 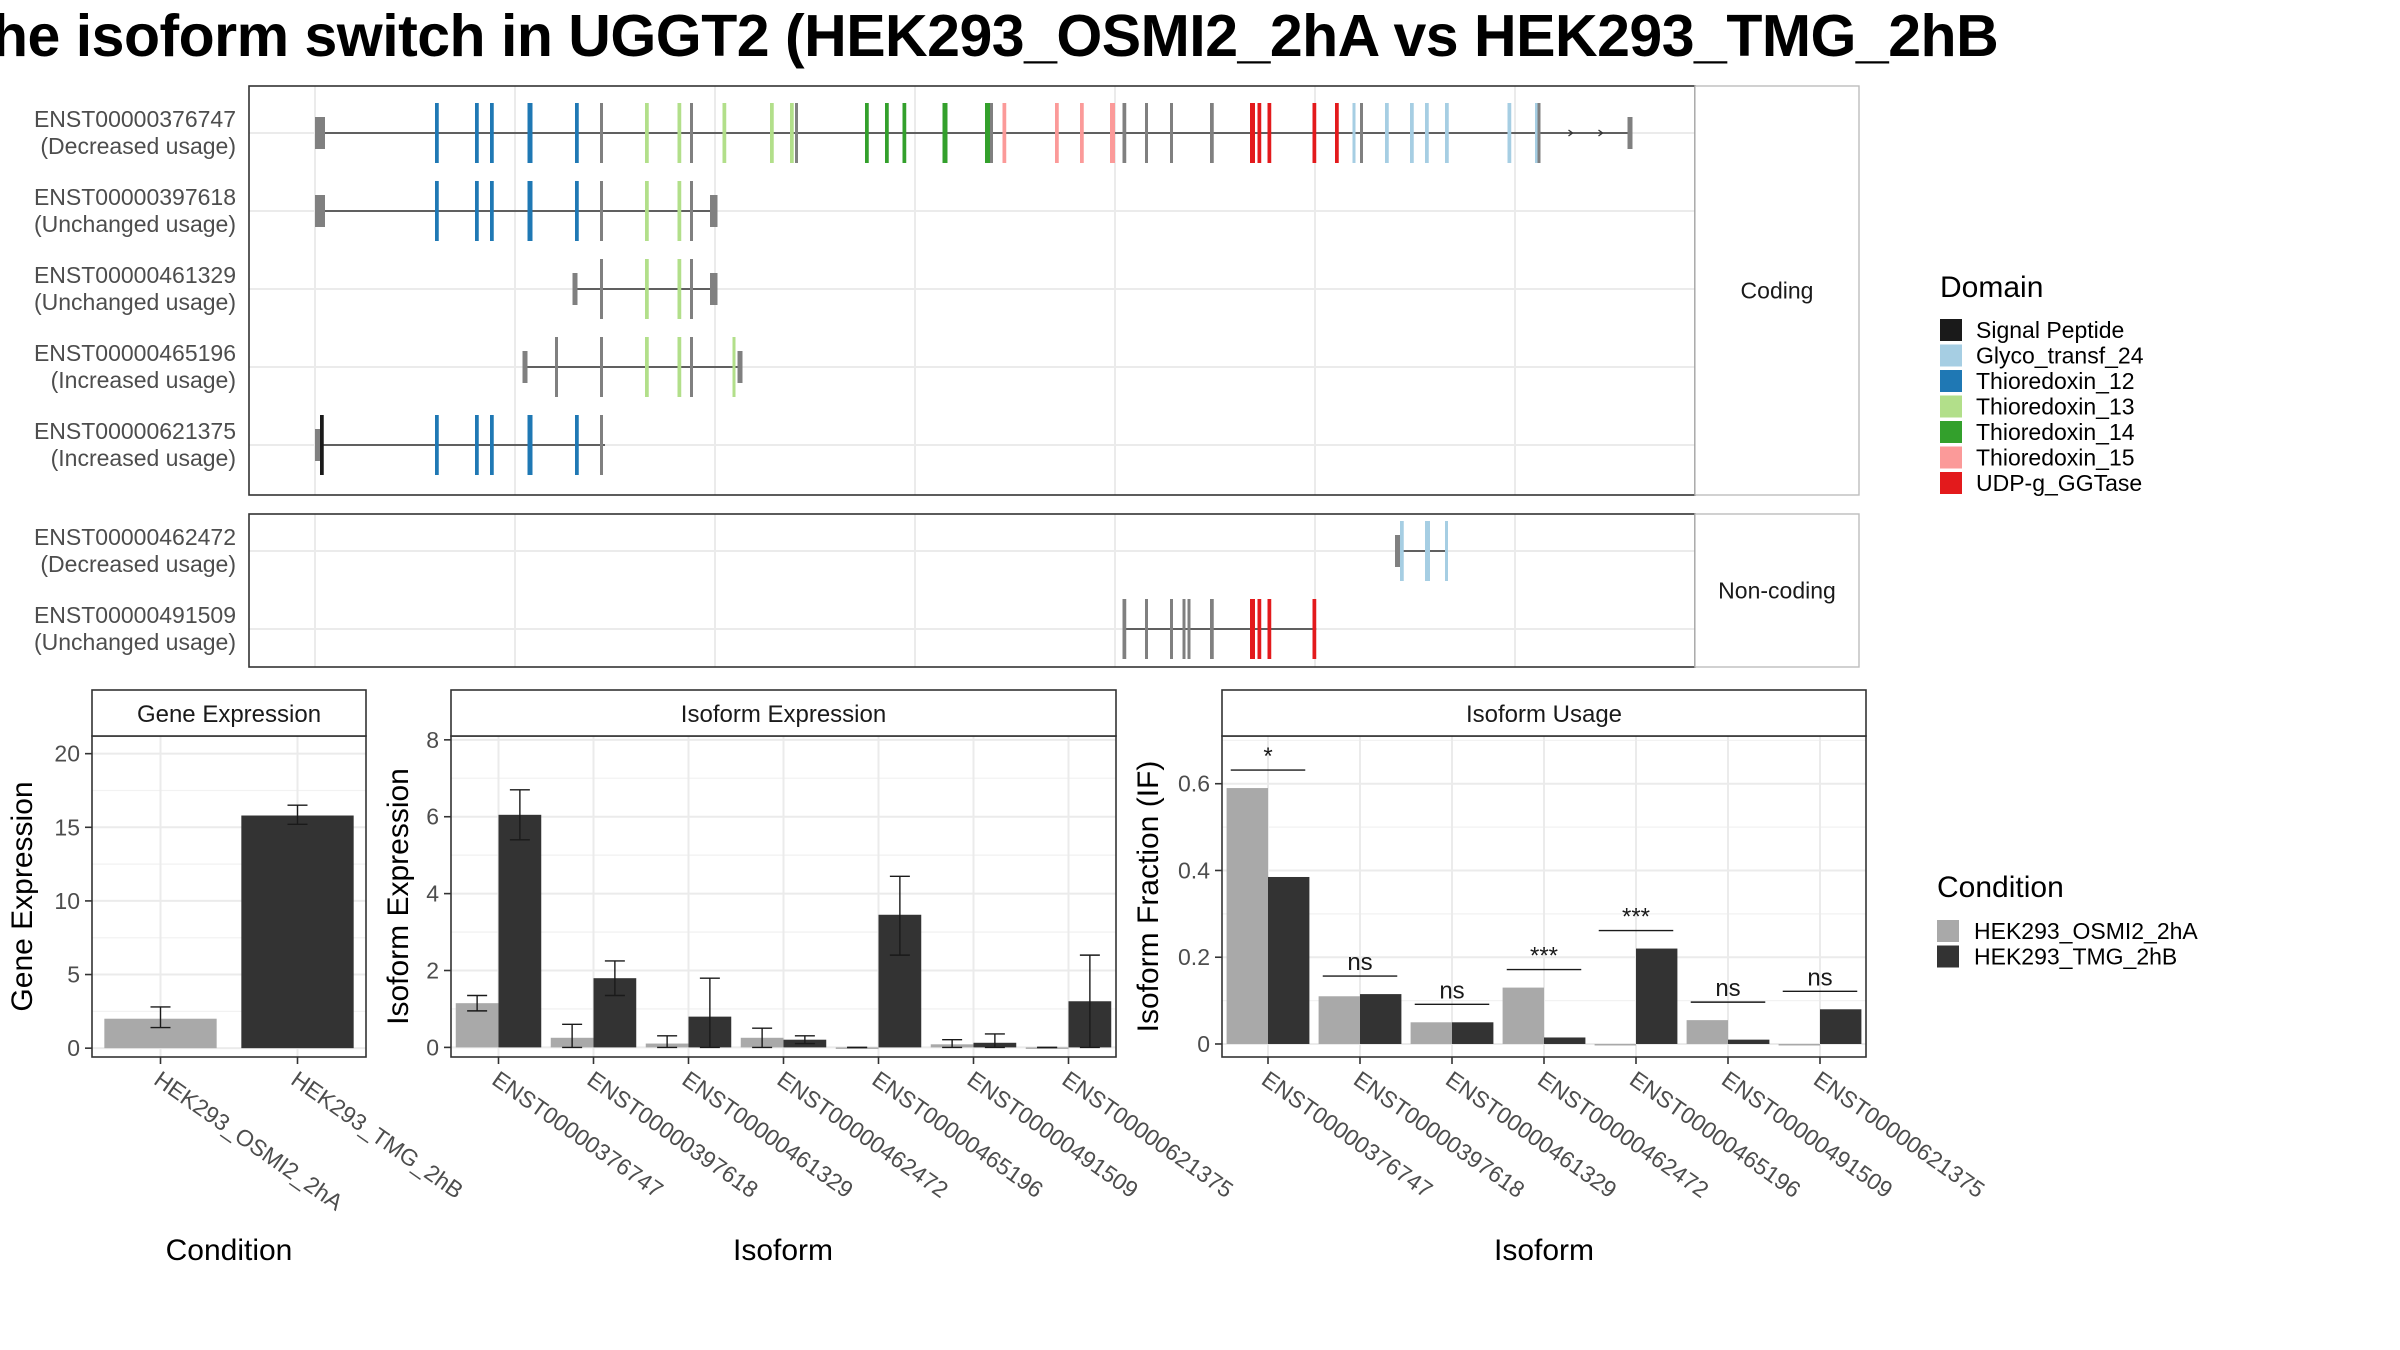 I want to click on isoform-id-label: ENST00000397618, so click(x=135, y=197).